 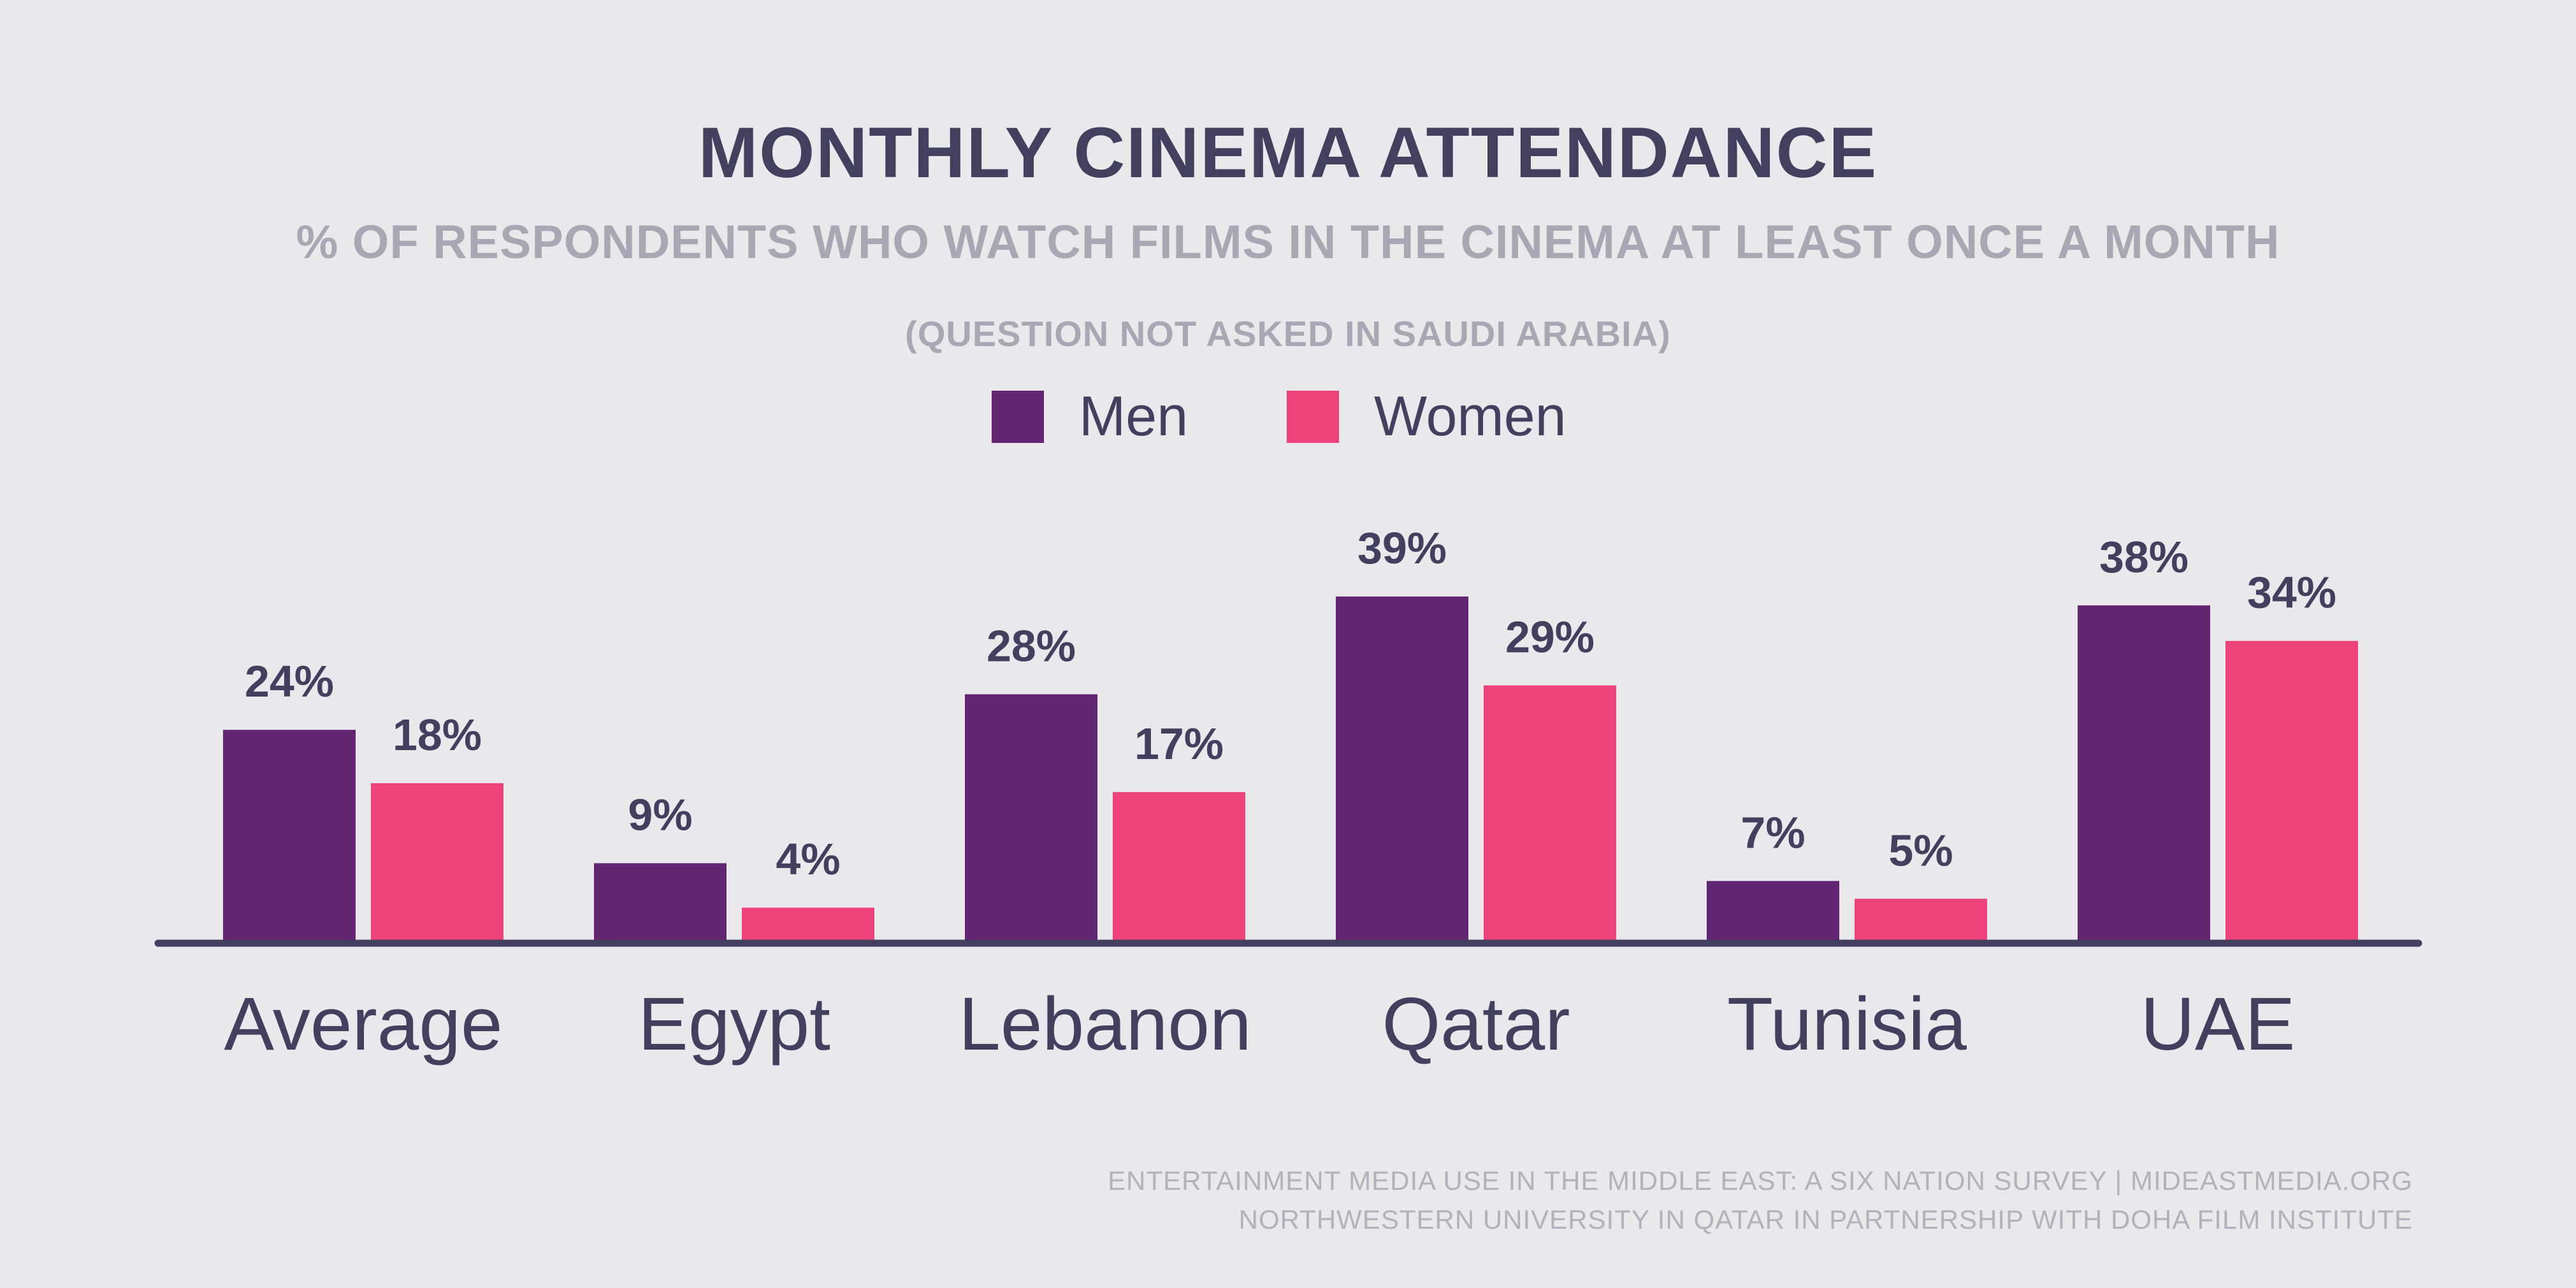 I want to click on value-label-women-tunisia: 5%, so click(x=1920, y=850).